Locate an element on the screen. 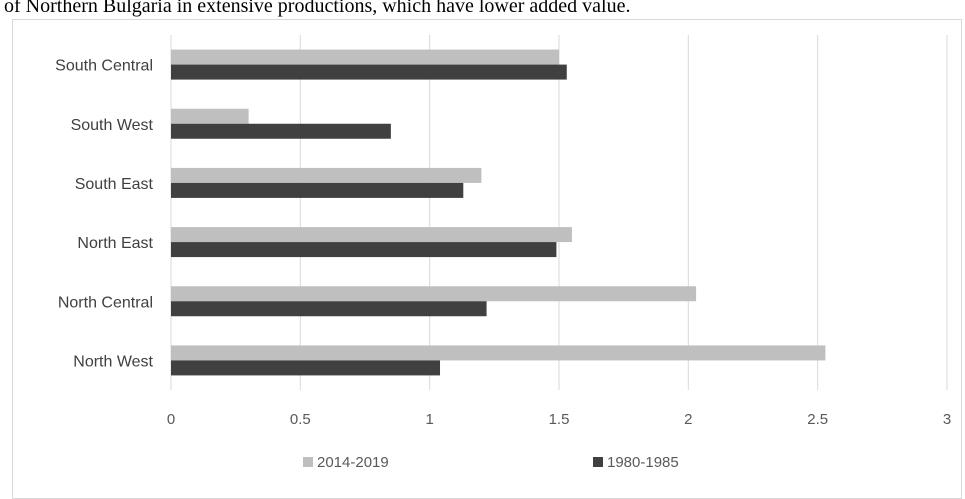 Image resolution: width=965 pixels, height=499 pixels. category-label: North Central is located at coordinates (105, 302).